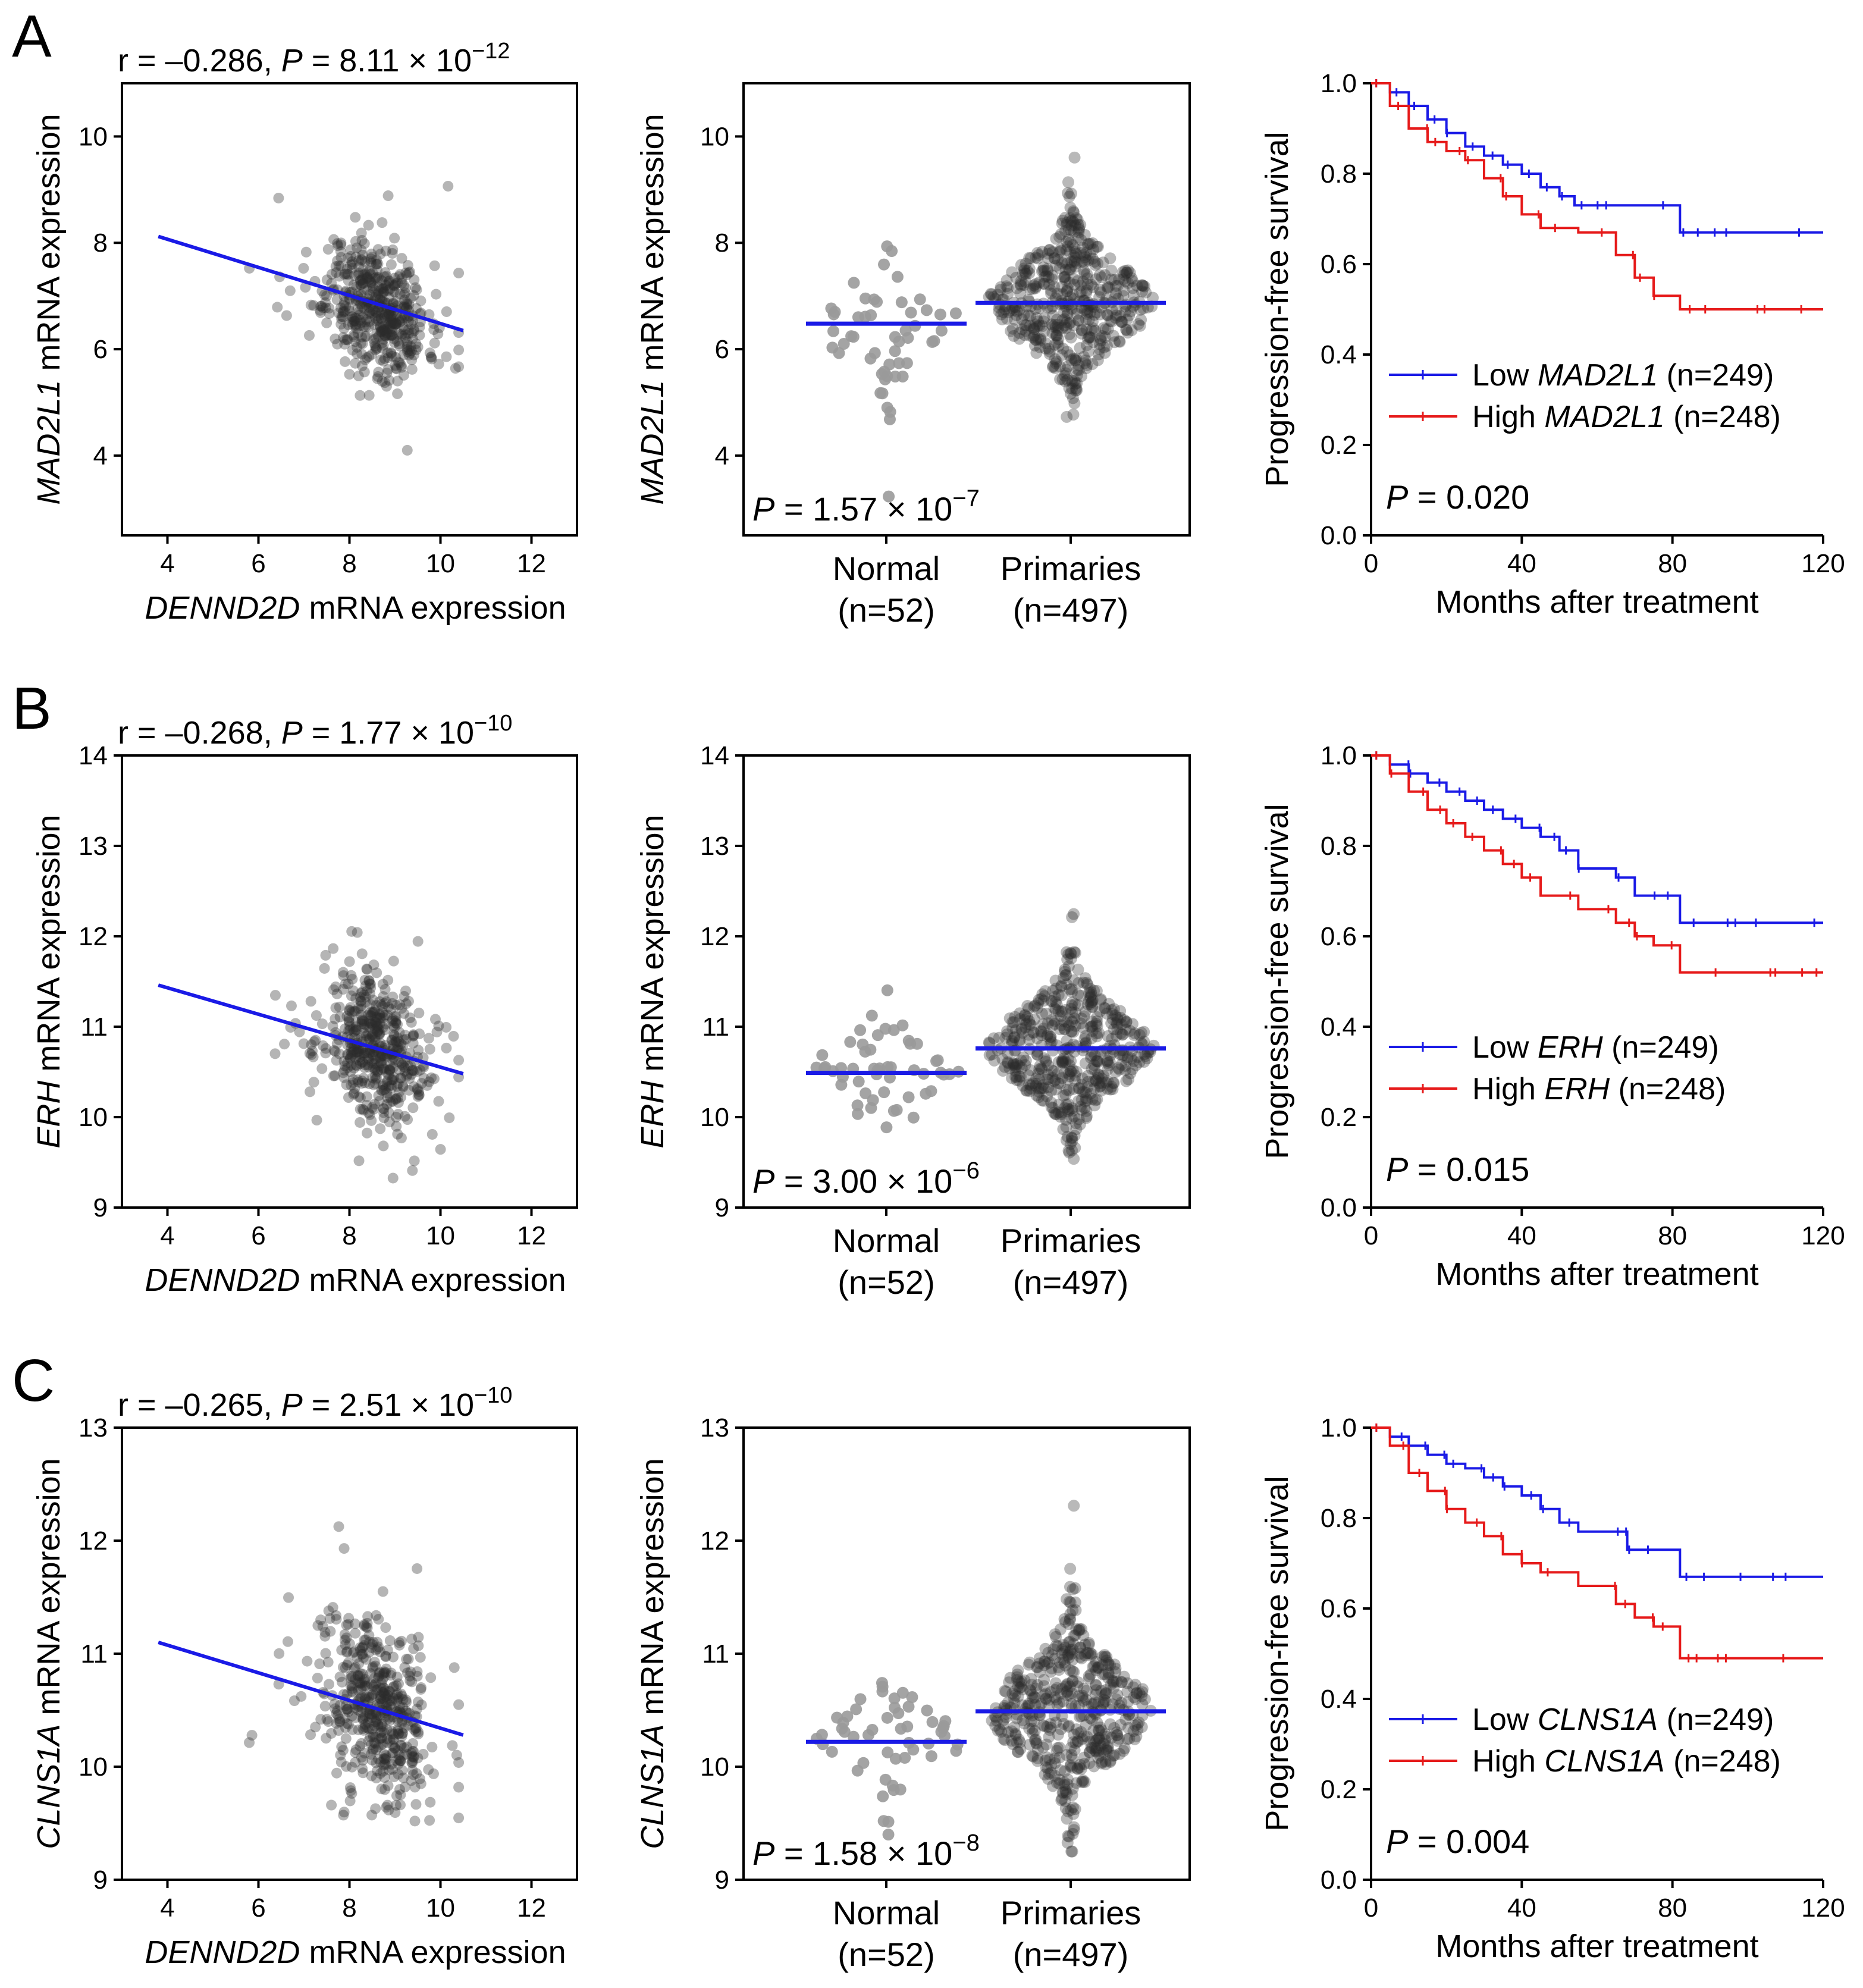 The image size is (1863, 1988). Describe the element at coordinates (1468, 1169) in the screenshot. I see `p-value: = 0.015` at that location.